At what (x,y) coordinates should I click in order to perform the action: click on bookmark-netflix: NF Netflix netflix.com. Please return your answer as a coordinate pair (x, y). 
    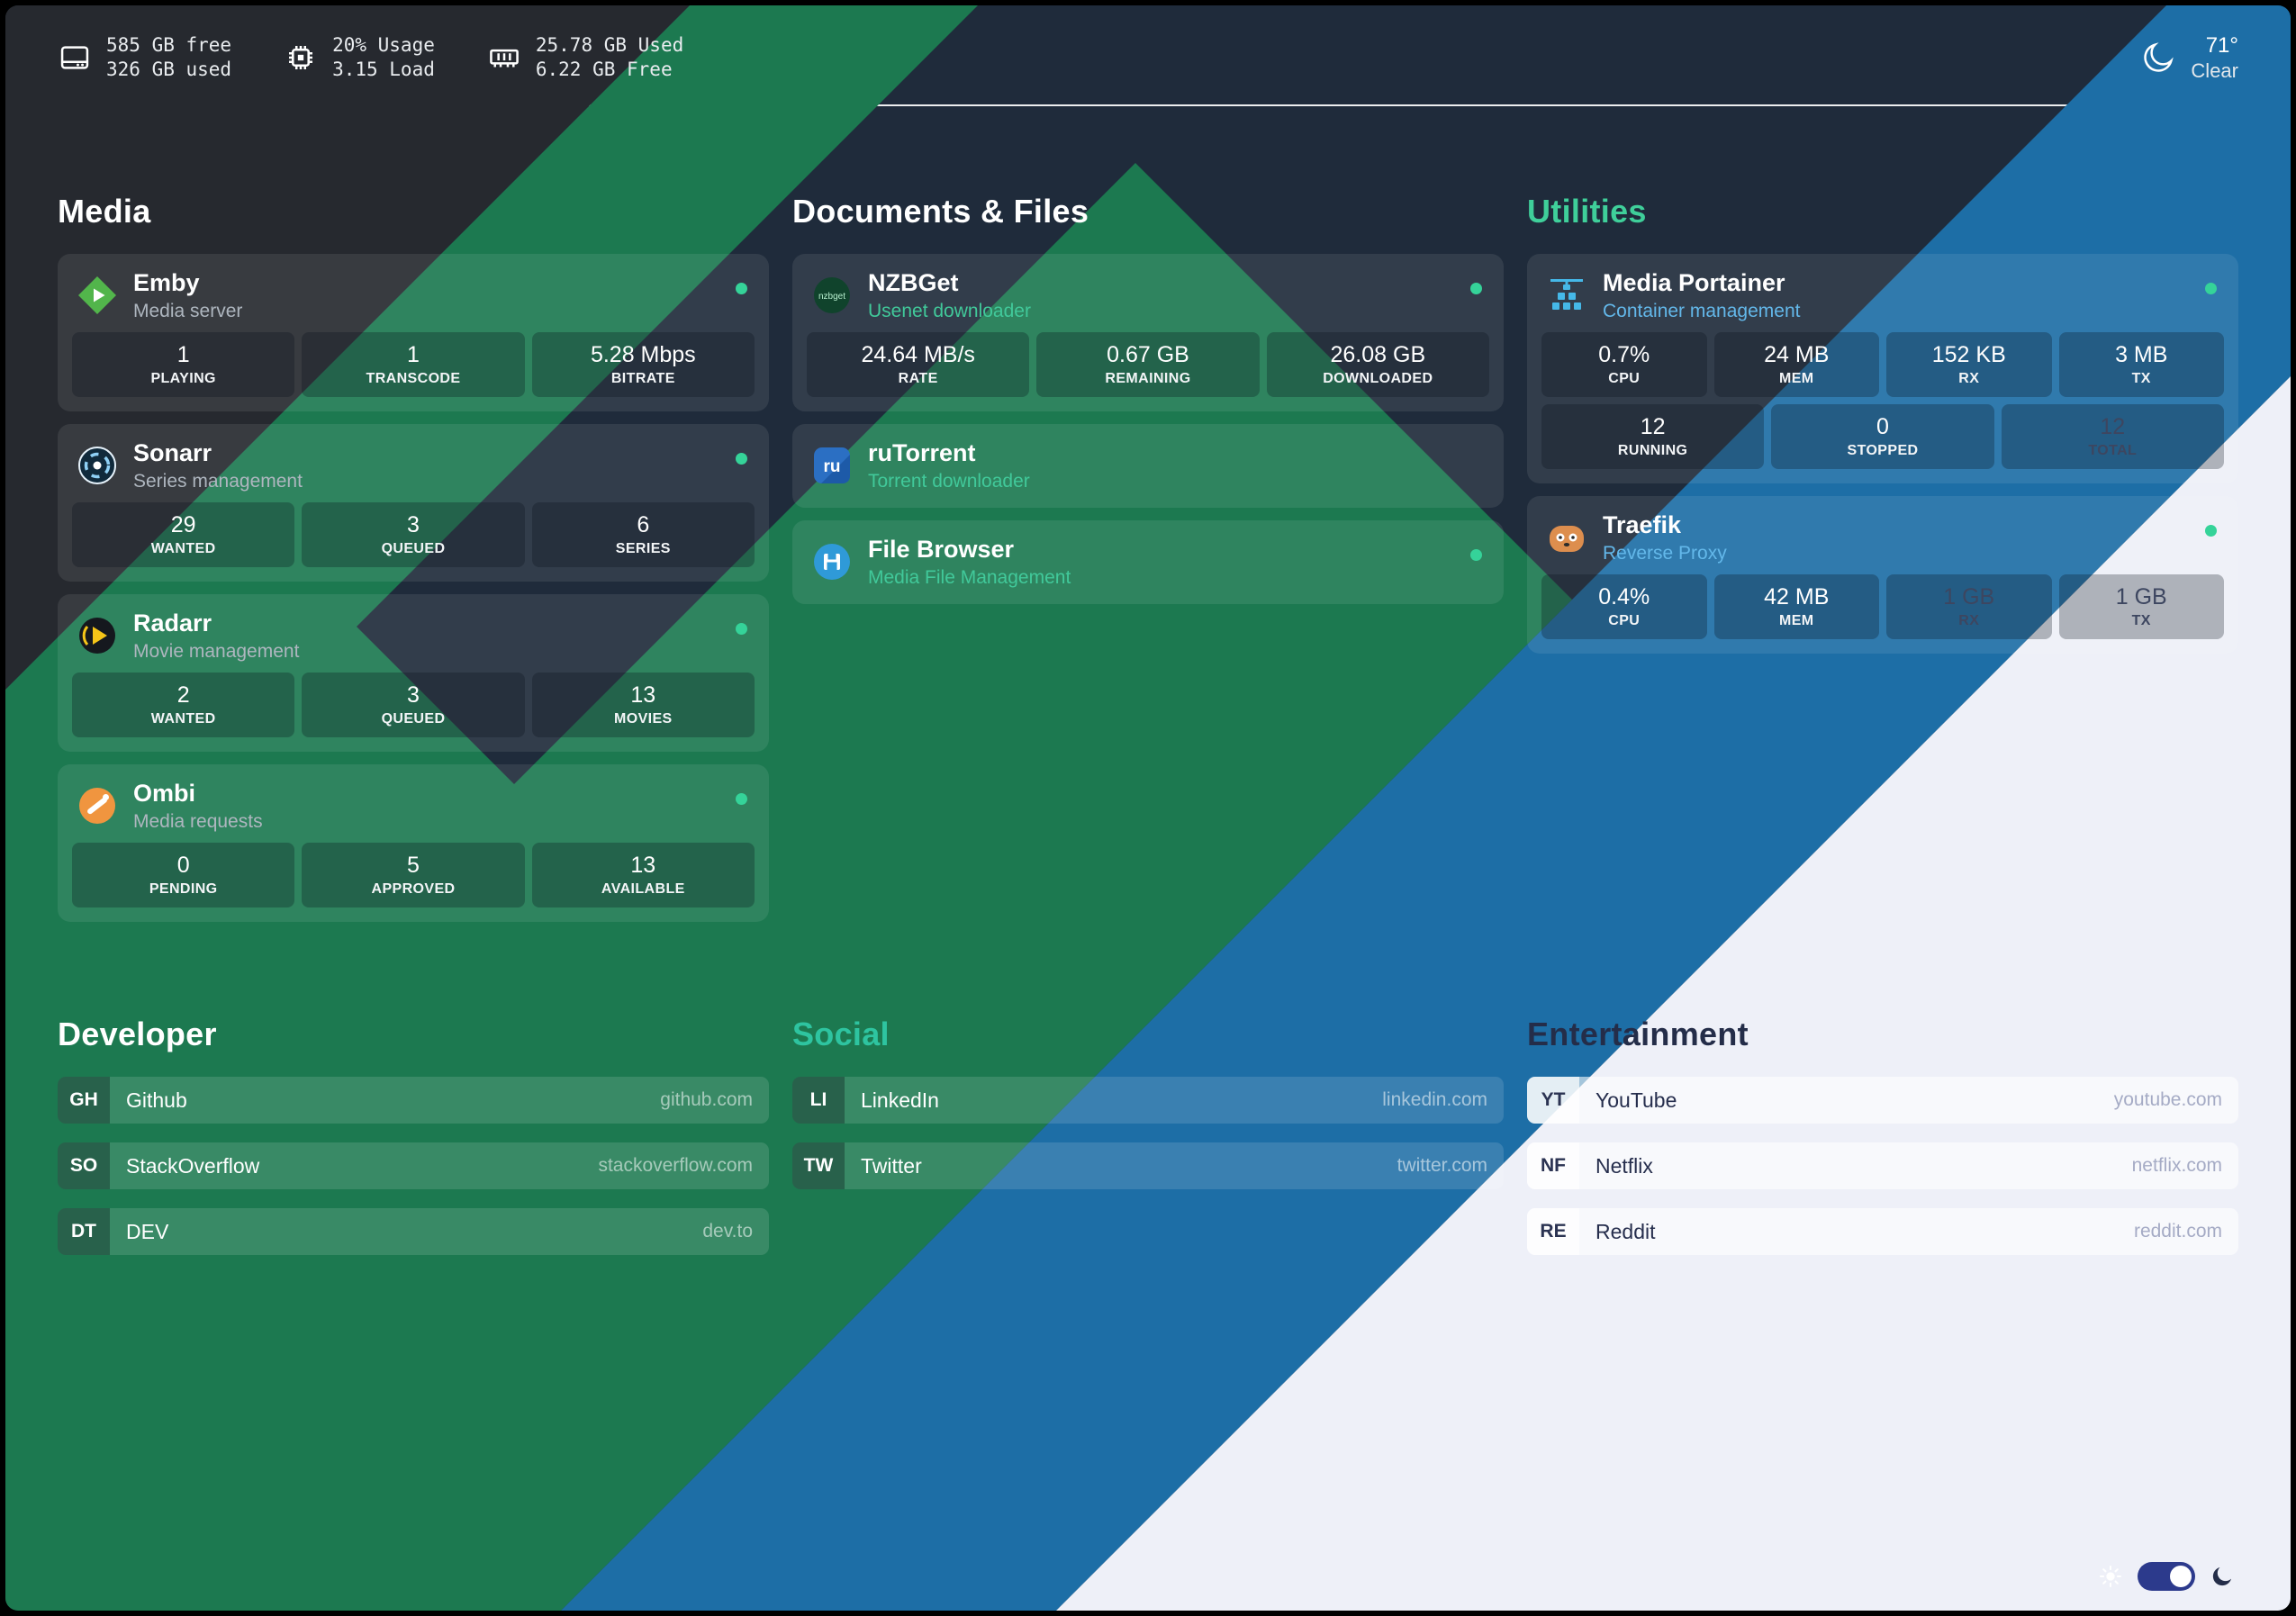
    Looking at the image, I should click on (1883, 1166).